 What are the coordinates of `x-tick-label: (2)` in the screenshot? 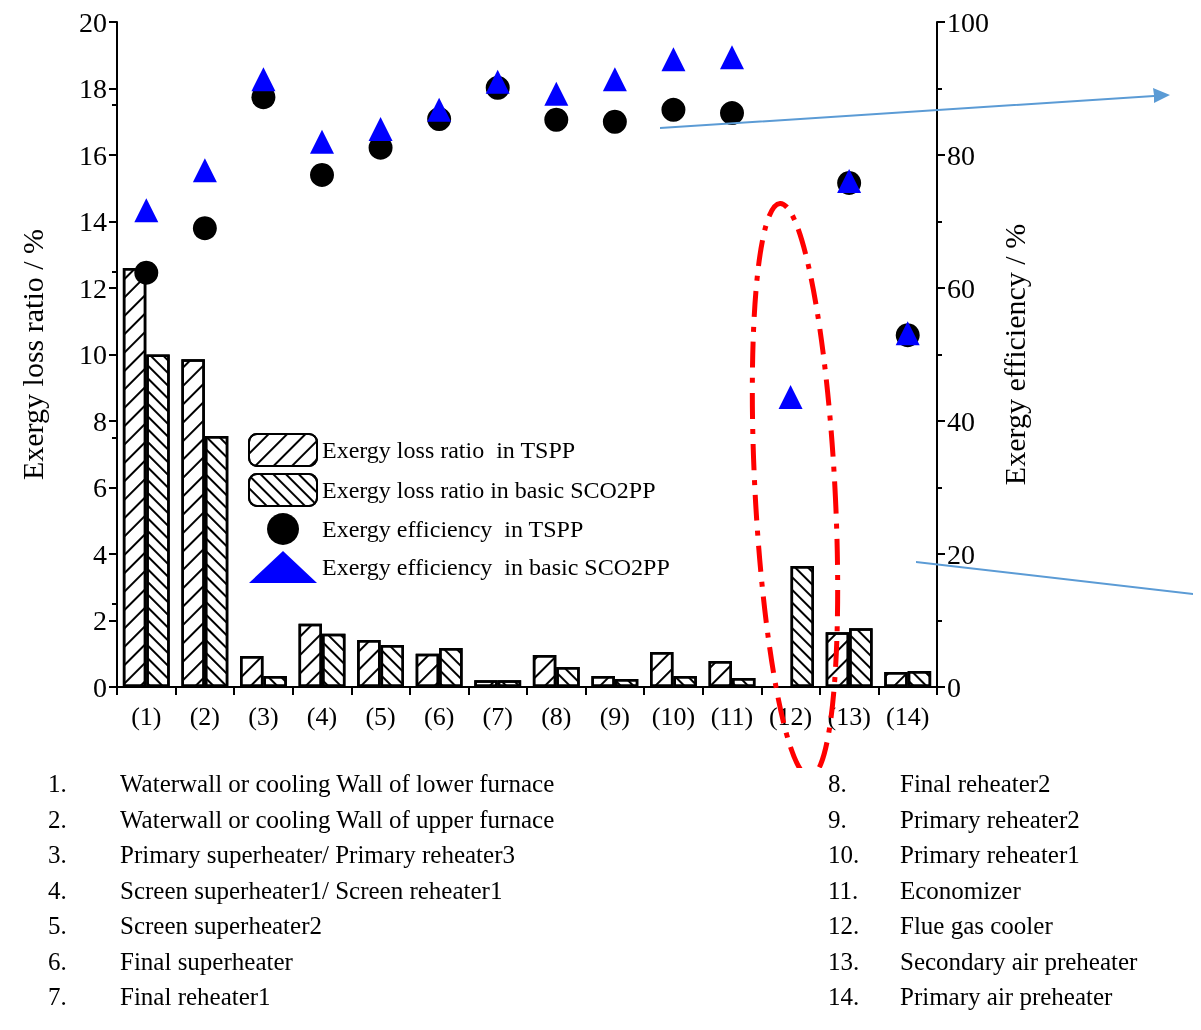 It's located at (205, 716).